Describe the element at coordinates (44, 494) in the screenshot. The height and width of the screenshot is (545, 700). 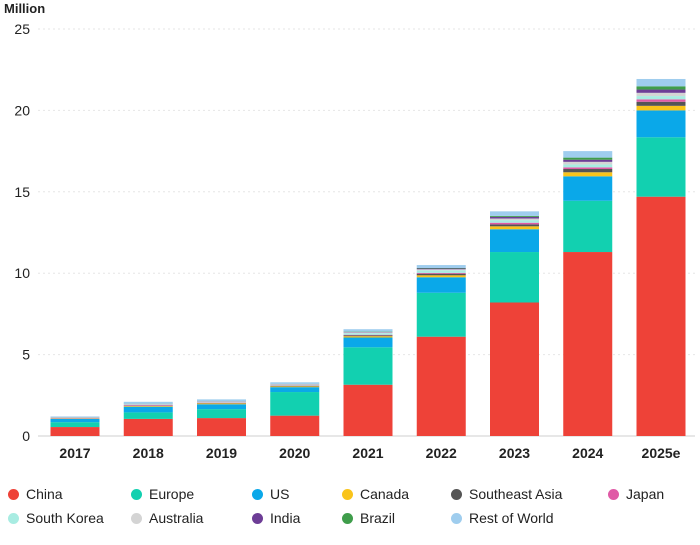
I see `legend-label: China` at that location.